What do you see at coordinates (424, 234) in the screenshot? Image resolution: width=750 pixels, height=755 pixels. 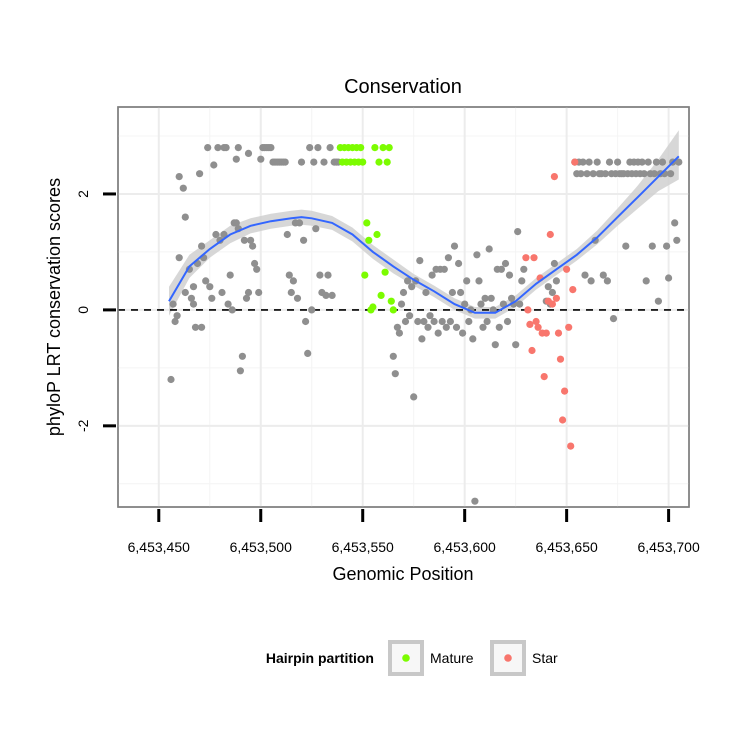 I see `smooth-fit-line` at bounding box center [424, 234].